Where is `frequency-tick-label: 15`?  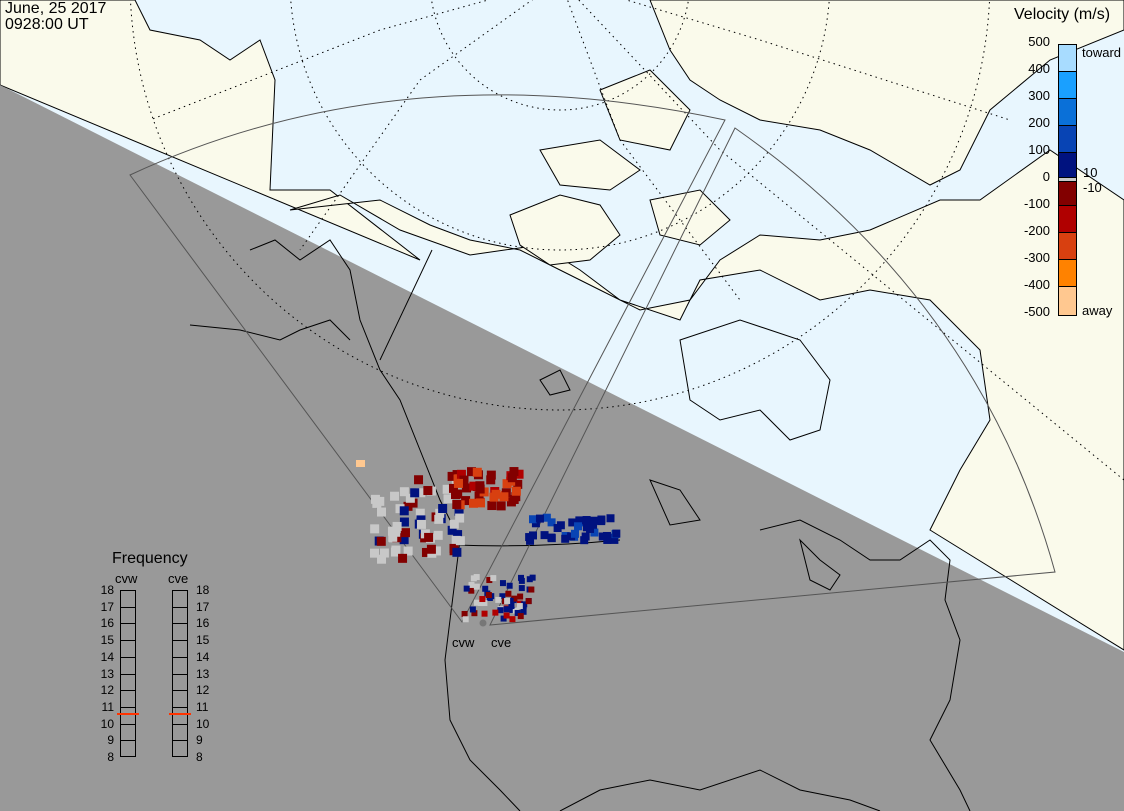 frequency-tick-label: 15 is located at coordinates (203, 640).